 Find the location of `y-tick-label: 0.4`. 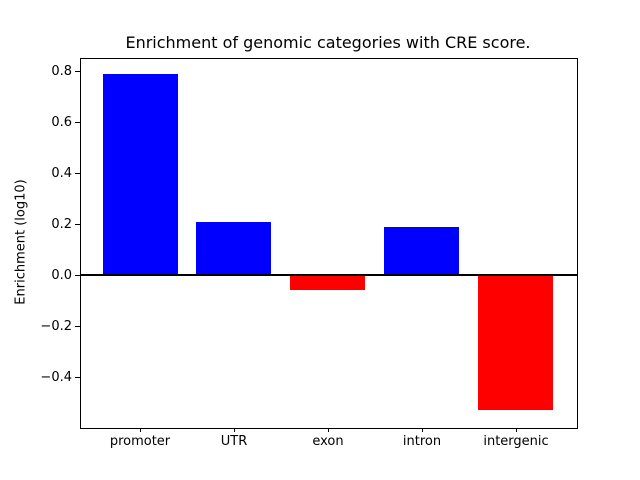

y-tick-label: 0.4 is located at coordinates (61, 173).